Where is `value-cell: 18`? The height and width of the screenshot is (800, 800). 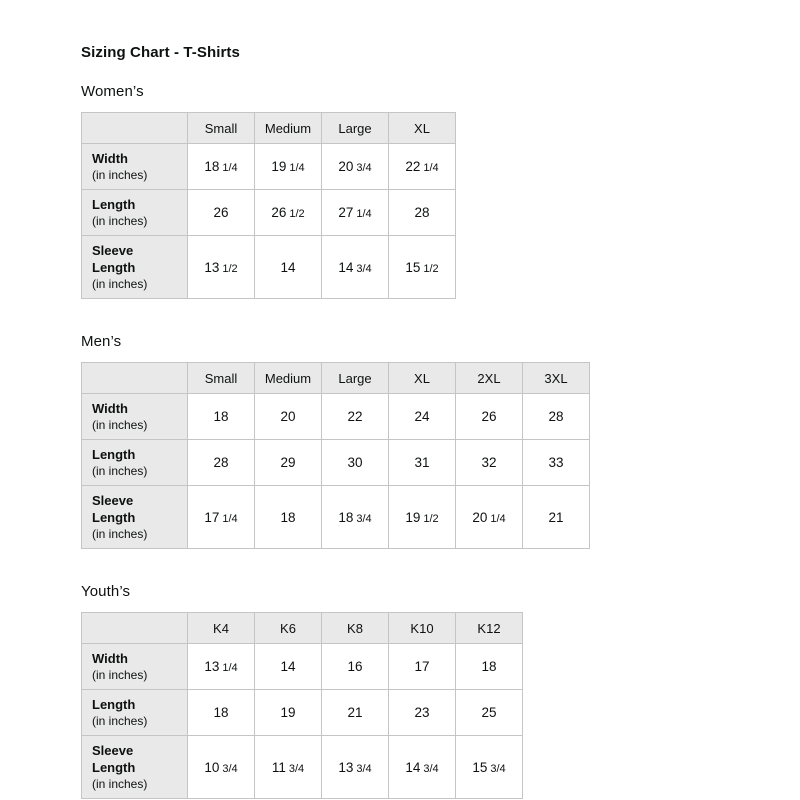
value-cell: 18 is located at coordinates (221, 416).